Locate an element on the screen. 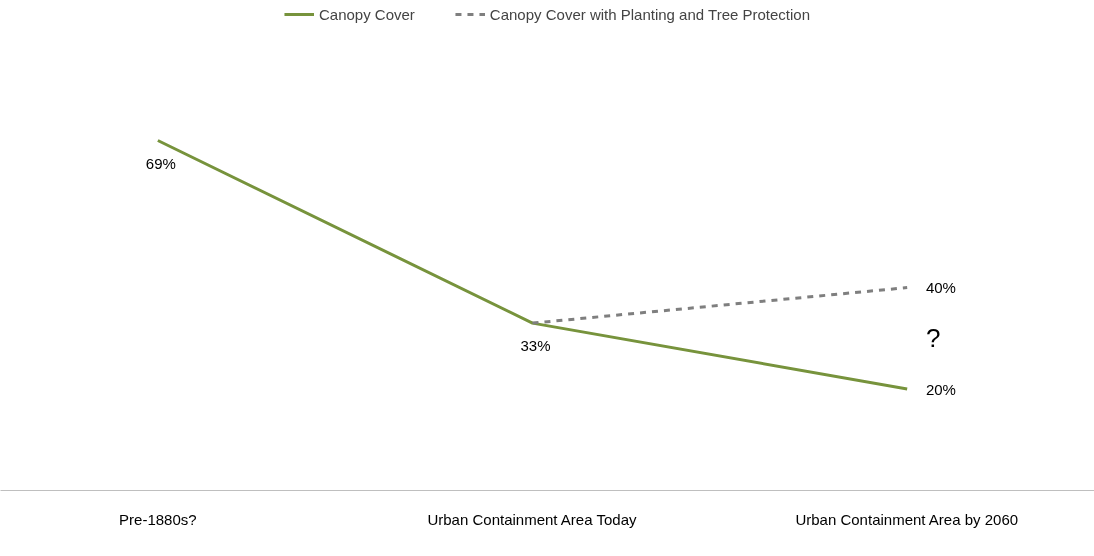 The image size is (1094, 556). data-label: 20% is located at coordinates (940, 389).